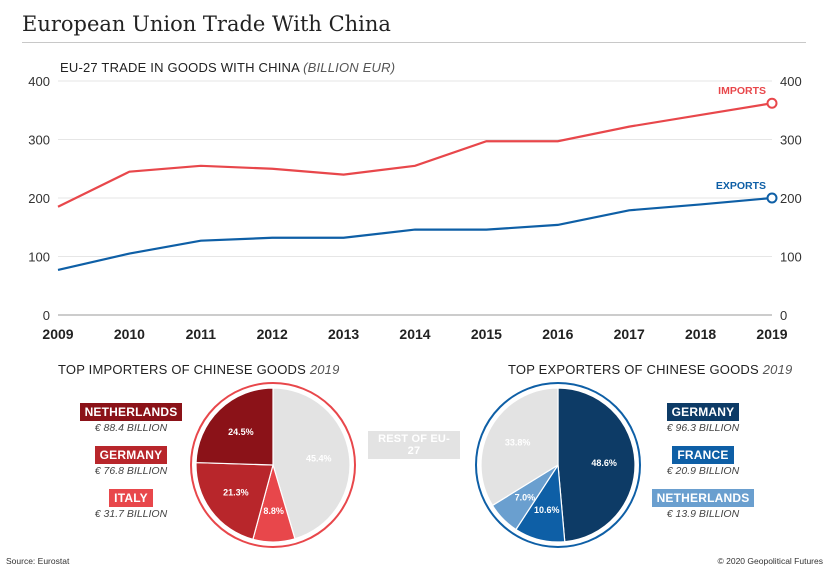 Image resolution: width=831 pixels, height=571 pixels. I want to click on y-tick-label-left: 300, so click(39, 140).